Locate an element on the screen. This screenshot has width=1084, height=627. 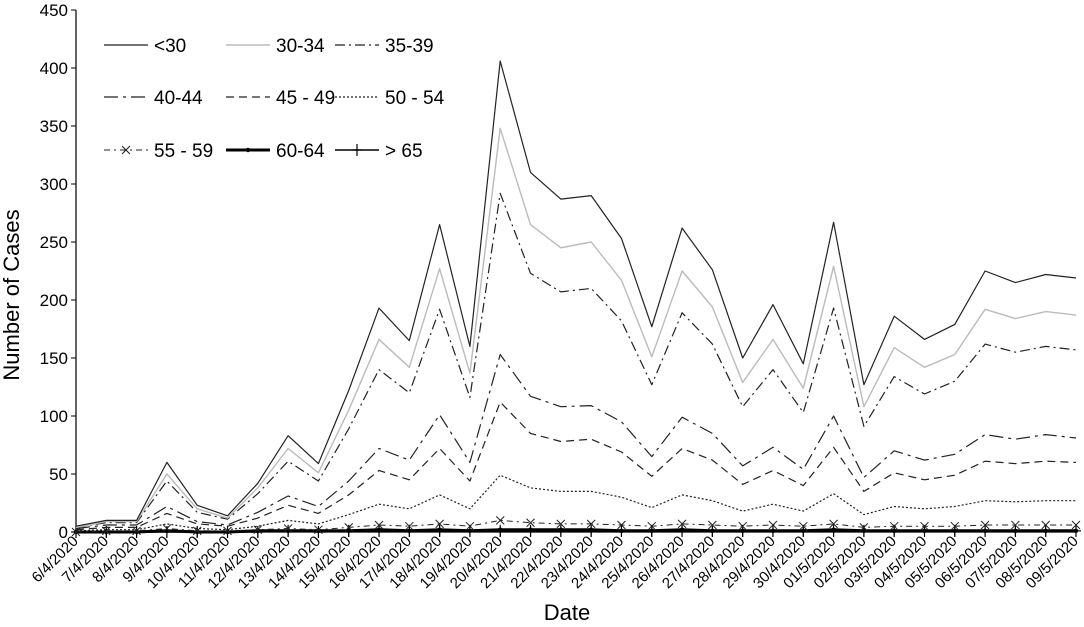
legend-label: <30 is located at coordinates (170, 46).